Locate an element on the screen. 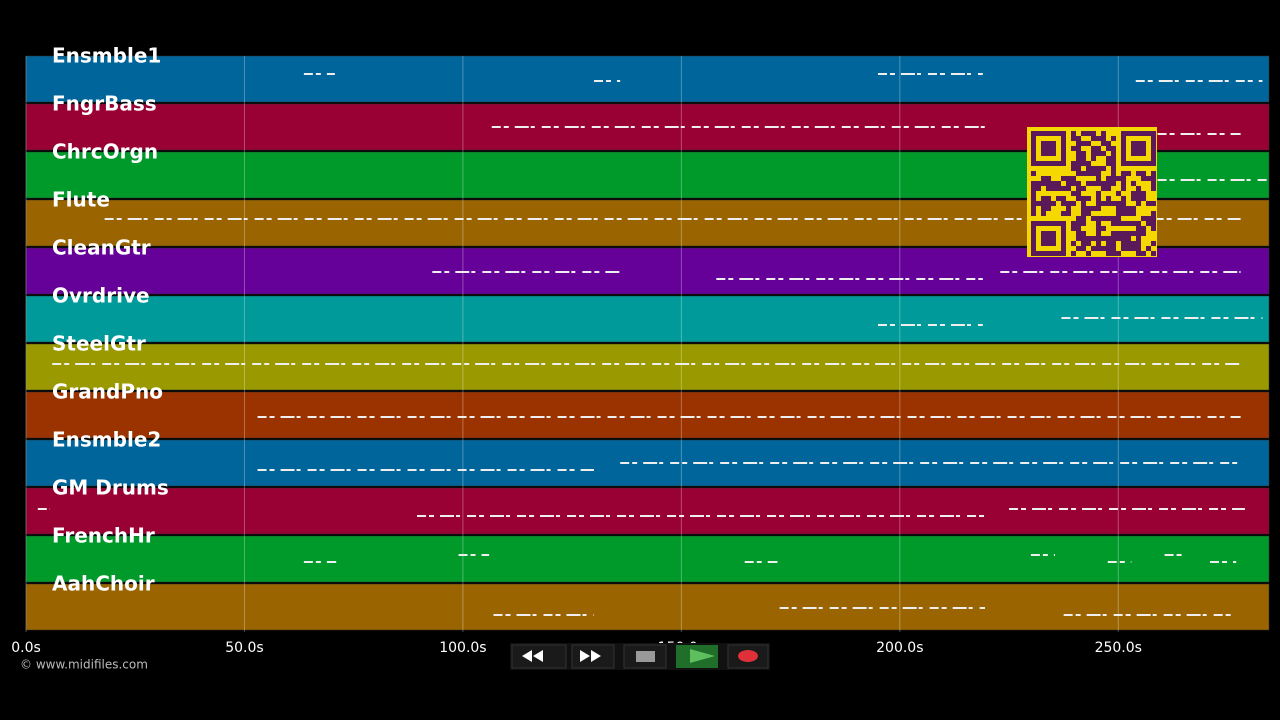  track-name: GrandPno is located at coordinates (107, 392).